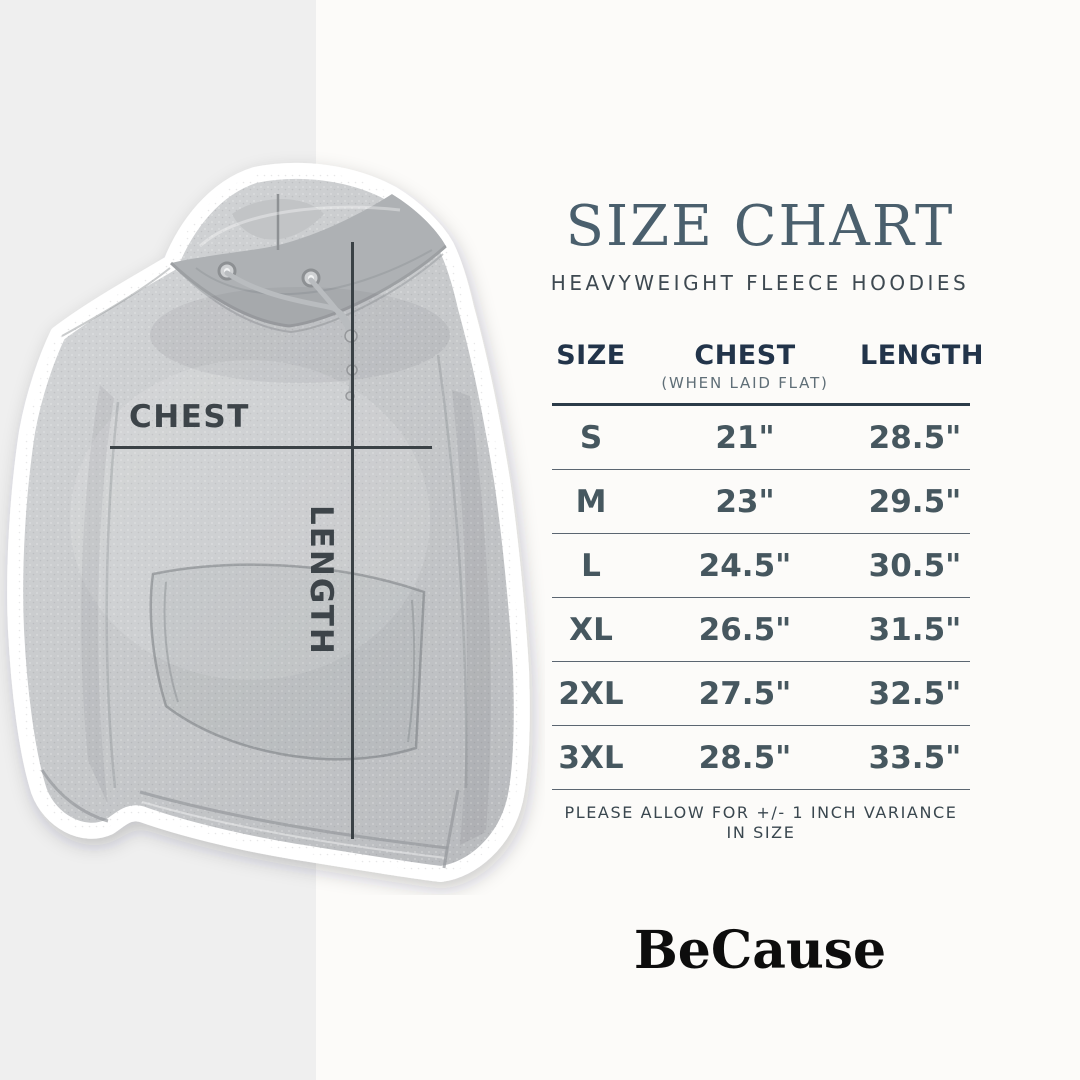 The width and height of the screenshot is (1080, 1080). I want to click on size-cell: 2XL, so click(591, 693).